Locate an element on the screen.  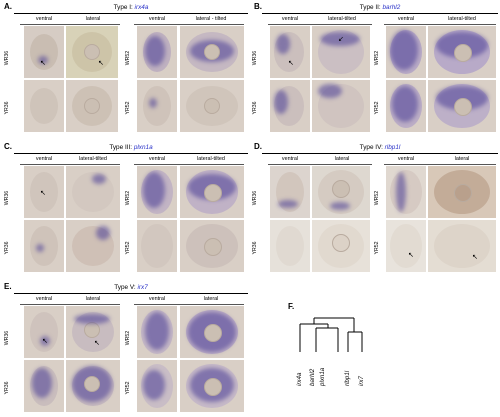
type-label: Type I: is located at coordinates (123, 7).